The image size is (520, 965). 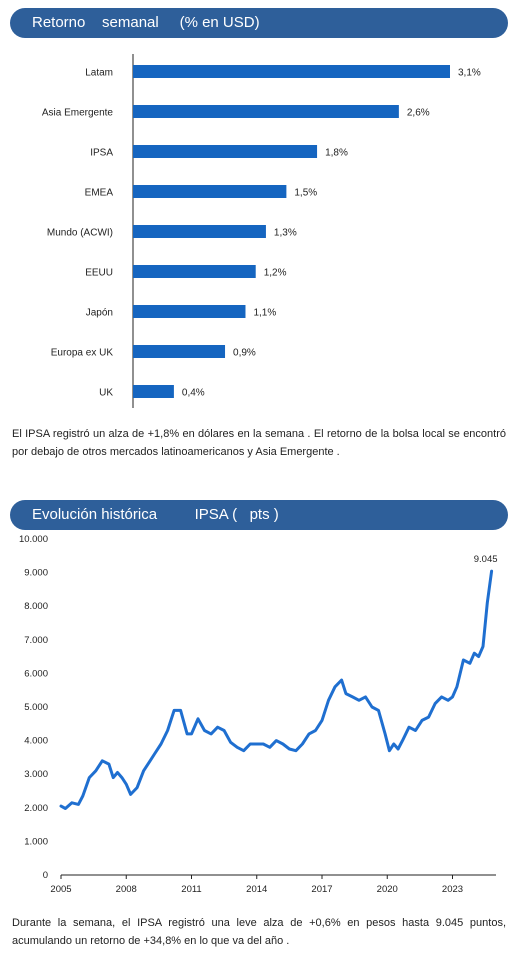 What do you see at coordinates (80, 233) in the screenshot?
I see `bar-category-label: Mundo (ACWI)` at bounding box center [80, 233].